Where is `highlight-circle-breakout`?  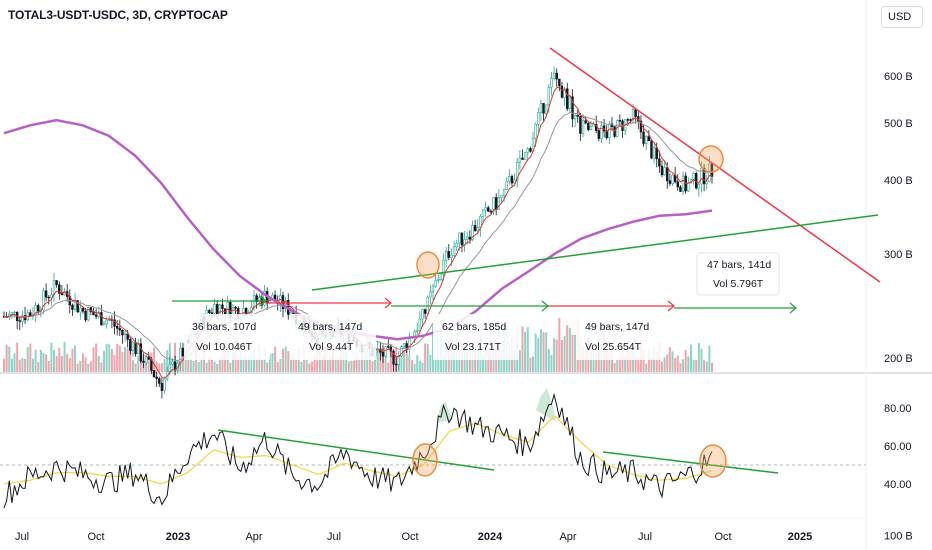
highlight-circle-breakout is located at coordinates (428, 265).